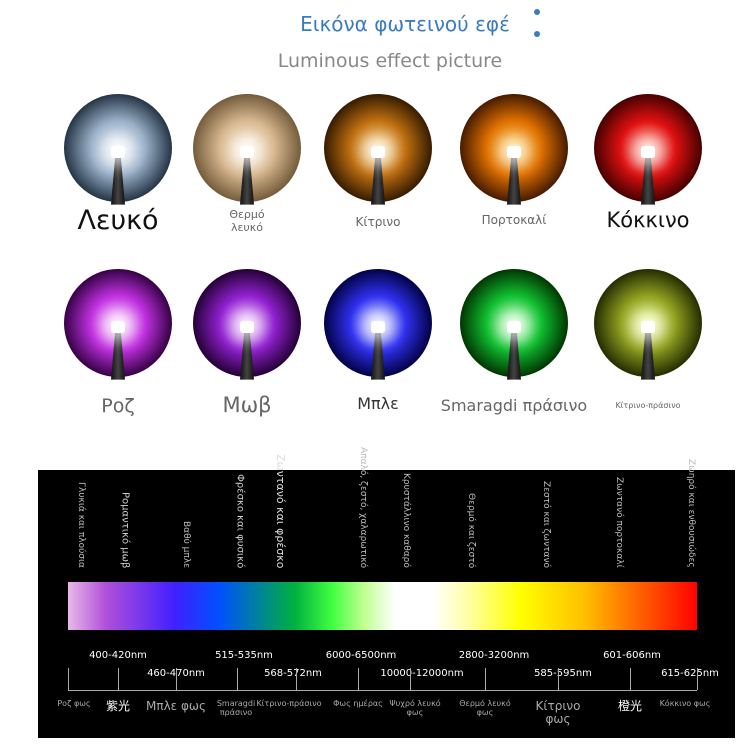 This screenshot has width=750, height=750. Describe the element at coordinates (117, 706) in the screenshot. I see `spectrum-name: 紫光` at that location.